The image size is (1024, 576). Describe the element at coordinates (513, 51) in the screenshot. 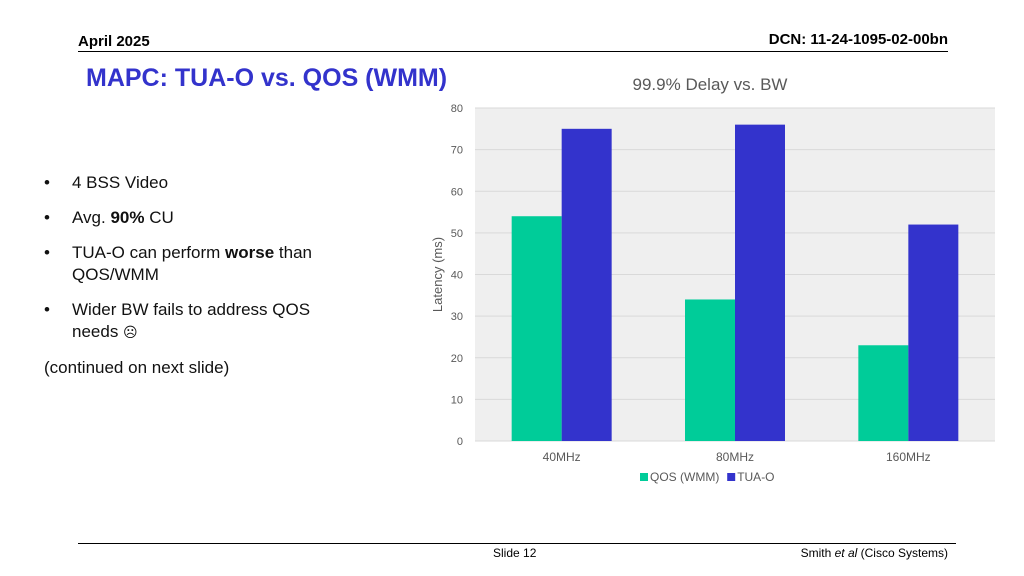

I see `header-divider` at that location.